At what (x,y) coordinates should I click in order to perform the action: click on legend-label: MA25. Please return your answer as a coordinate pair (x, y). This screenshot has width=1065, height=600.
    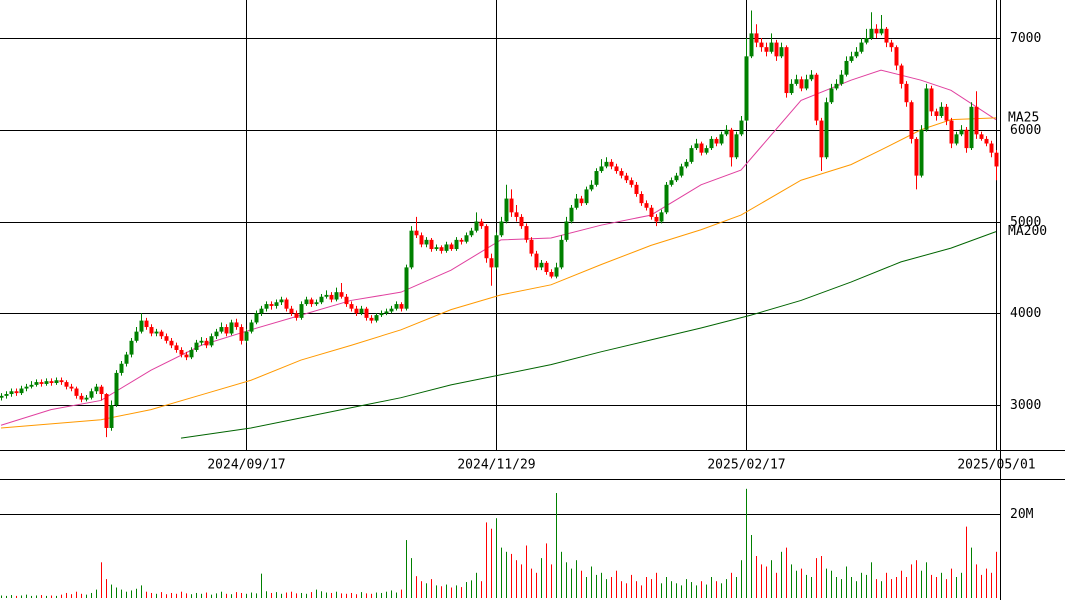
    Looking at the image, I should click on (1023, 117).